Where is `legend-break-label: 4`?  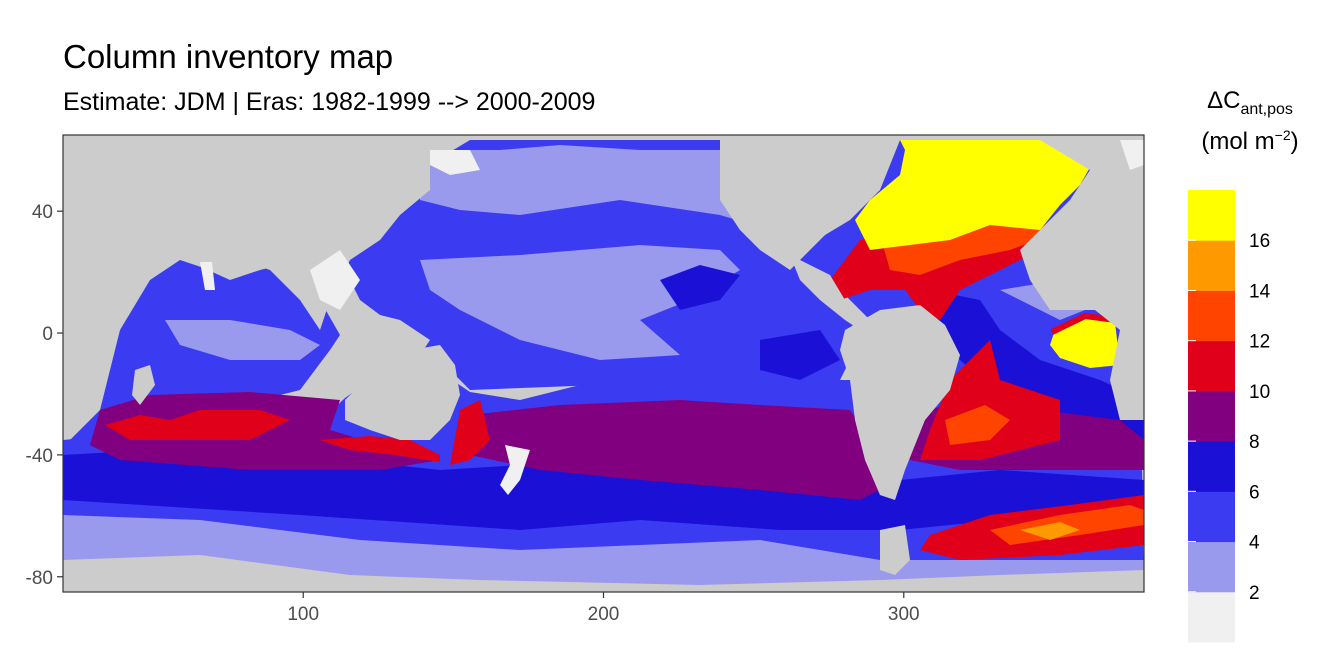
legend-break-label: 4 is located at coordinates (1254, 543).